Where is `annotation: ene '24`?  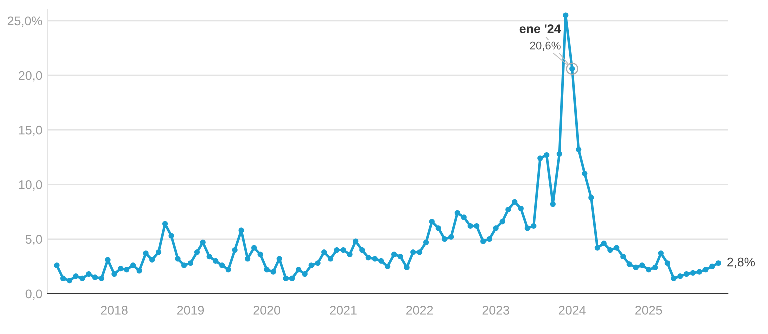
annotation: ene '24 is located at coordinates (541, 29).